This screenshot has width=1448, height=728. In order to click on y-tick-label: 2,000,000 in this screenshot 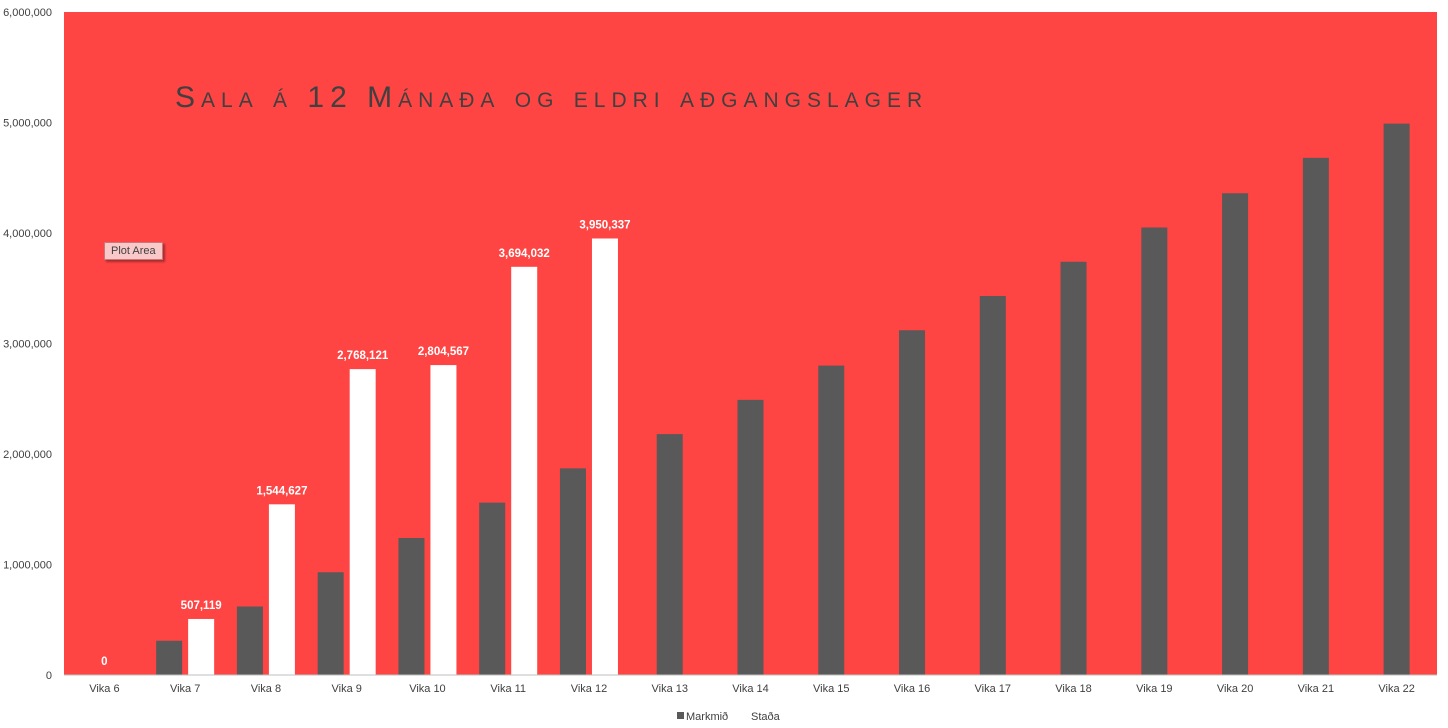, I will do `click(27, 455)`.